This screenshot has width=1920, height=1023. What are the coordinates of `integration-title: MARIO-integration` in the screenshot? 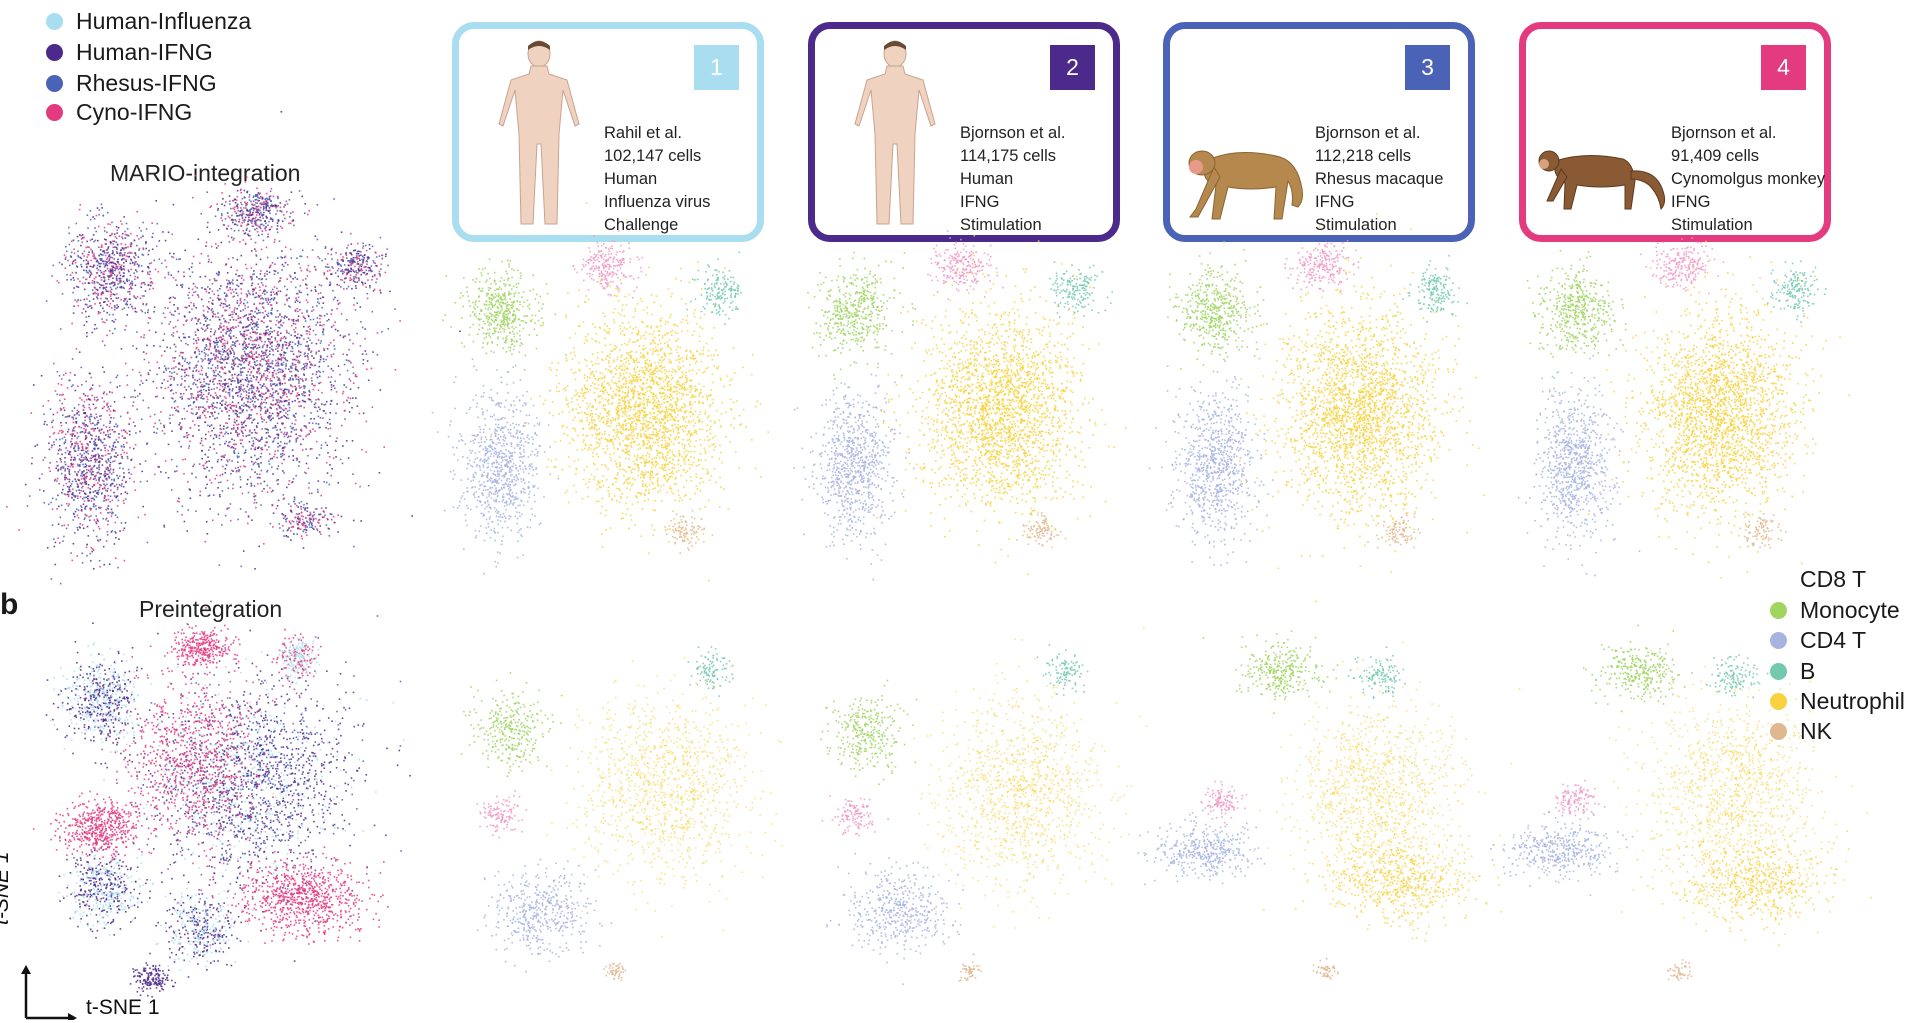 It's located at (205, 173).